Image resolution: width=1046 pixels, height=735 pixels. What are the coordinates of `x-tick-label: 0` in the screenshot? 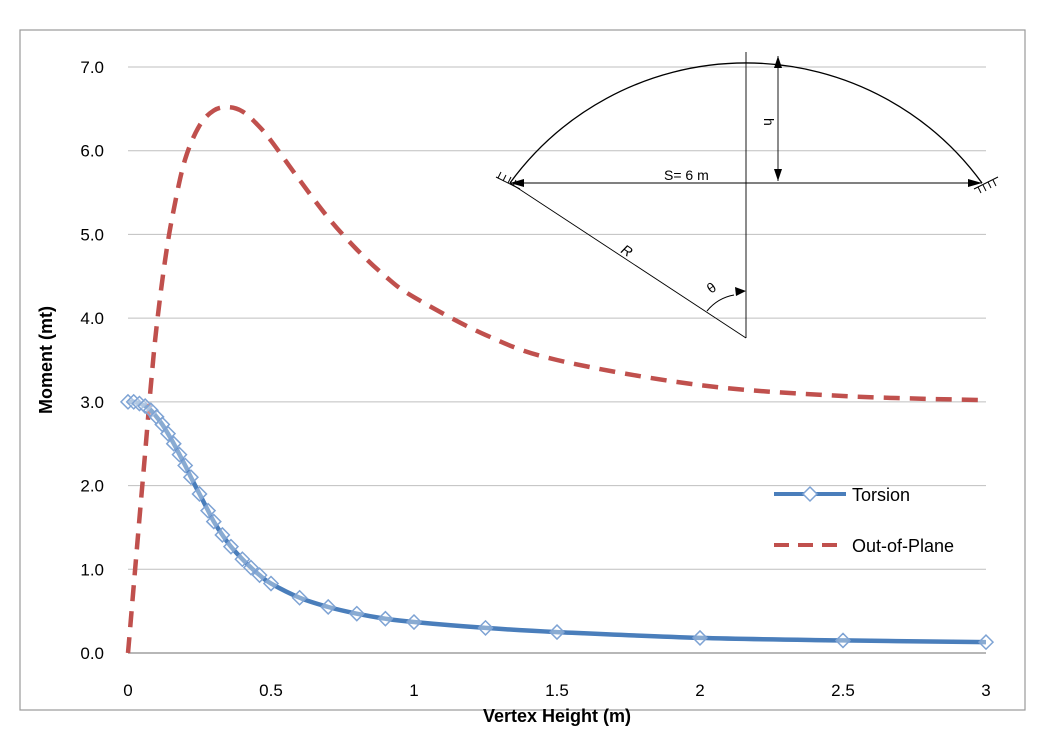 It's located at (127, 690).